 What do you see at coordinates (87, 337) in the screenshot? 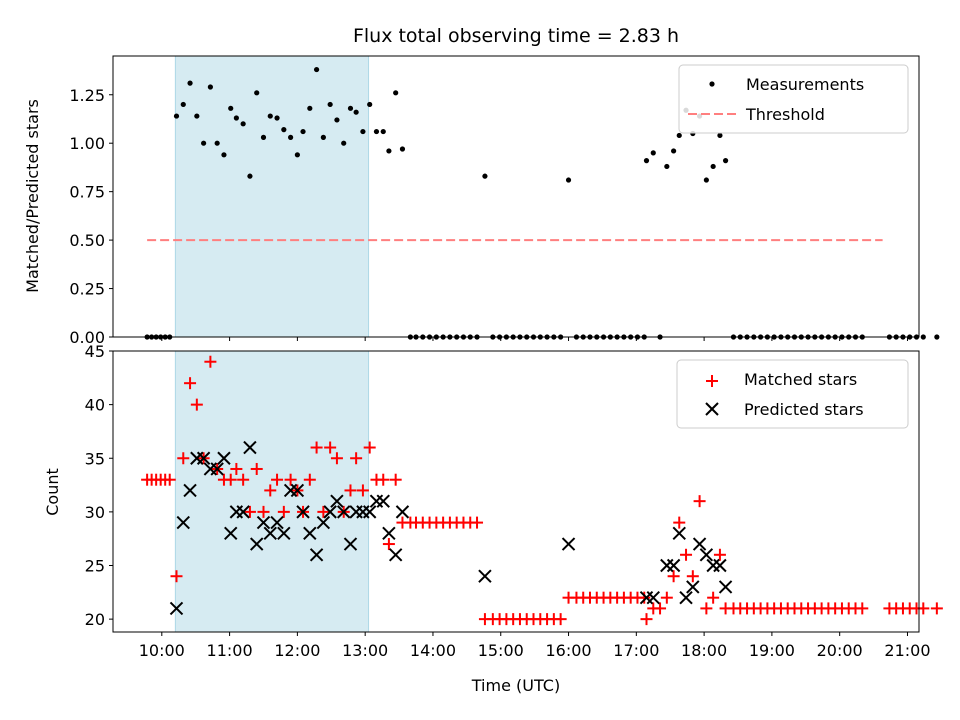
I see `y-tick-label: 0.00` at bounding box center [87, 337].